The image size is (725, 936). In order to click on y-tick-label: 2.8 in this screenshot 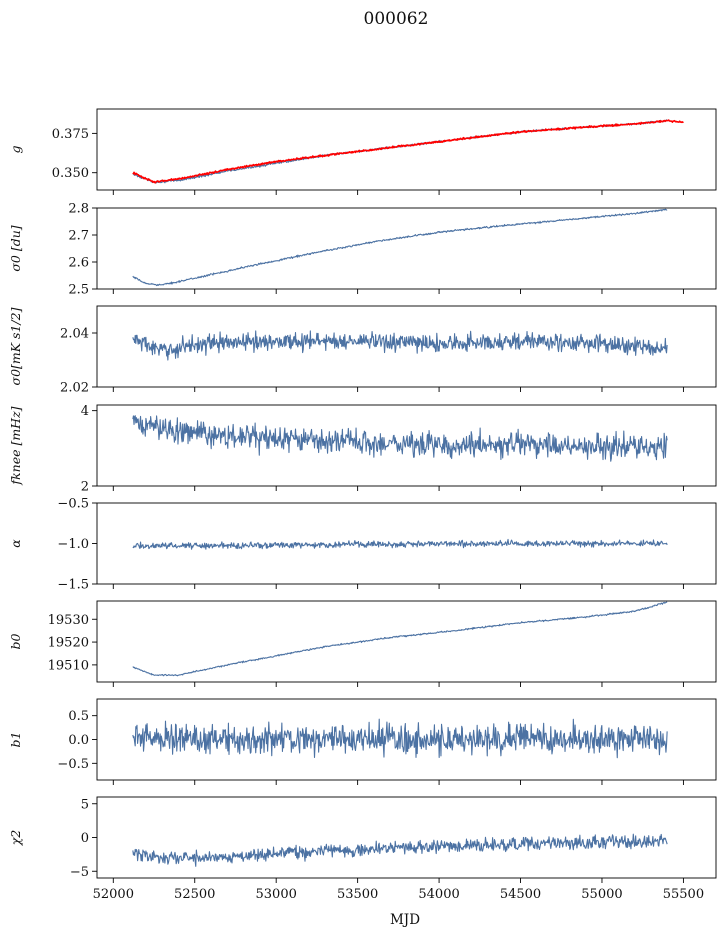, I will do `click(78, 209)`.